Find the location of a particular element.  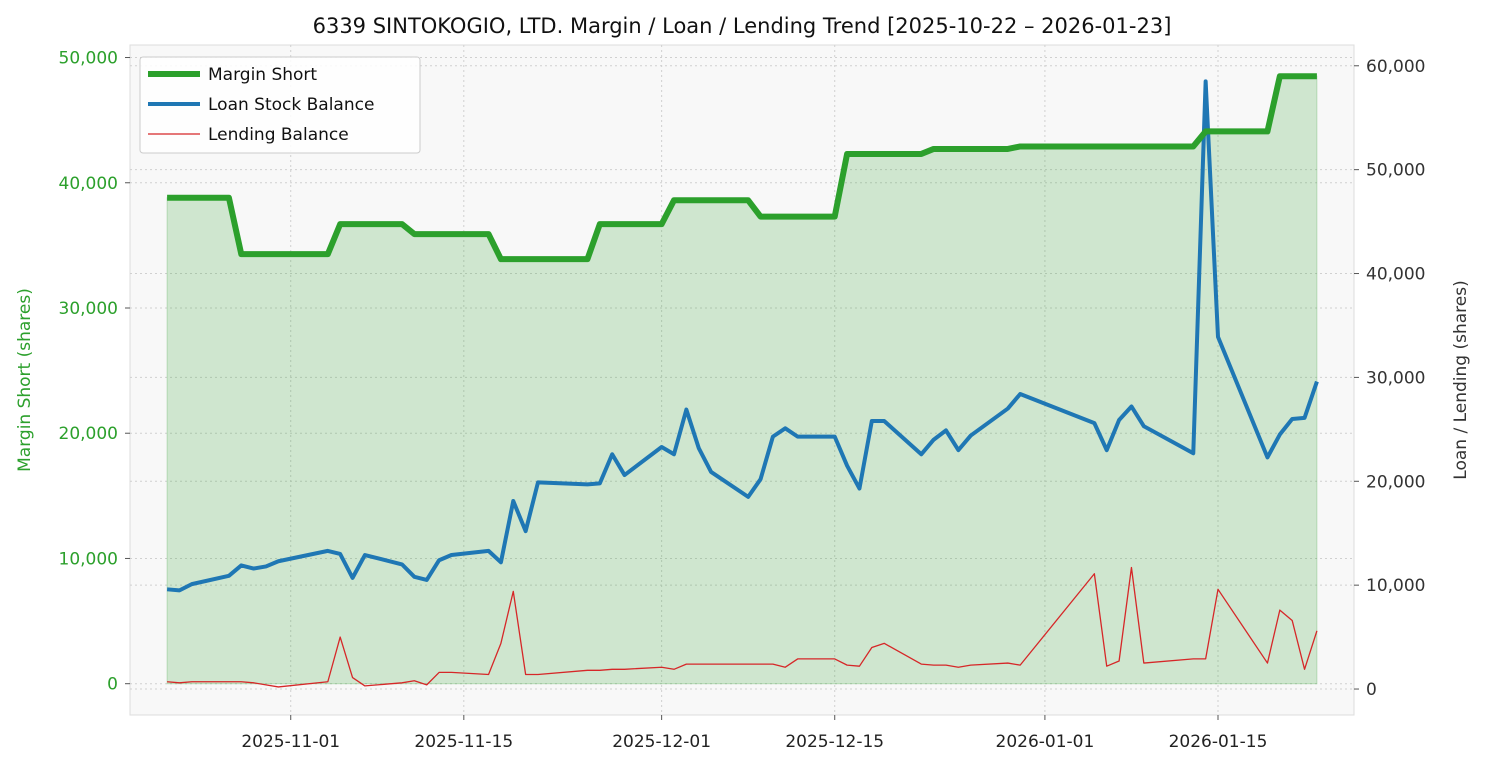

x-tick-label-2025-11-15: 2025-11-15 is located at coordinates (463, 742).